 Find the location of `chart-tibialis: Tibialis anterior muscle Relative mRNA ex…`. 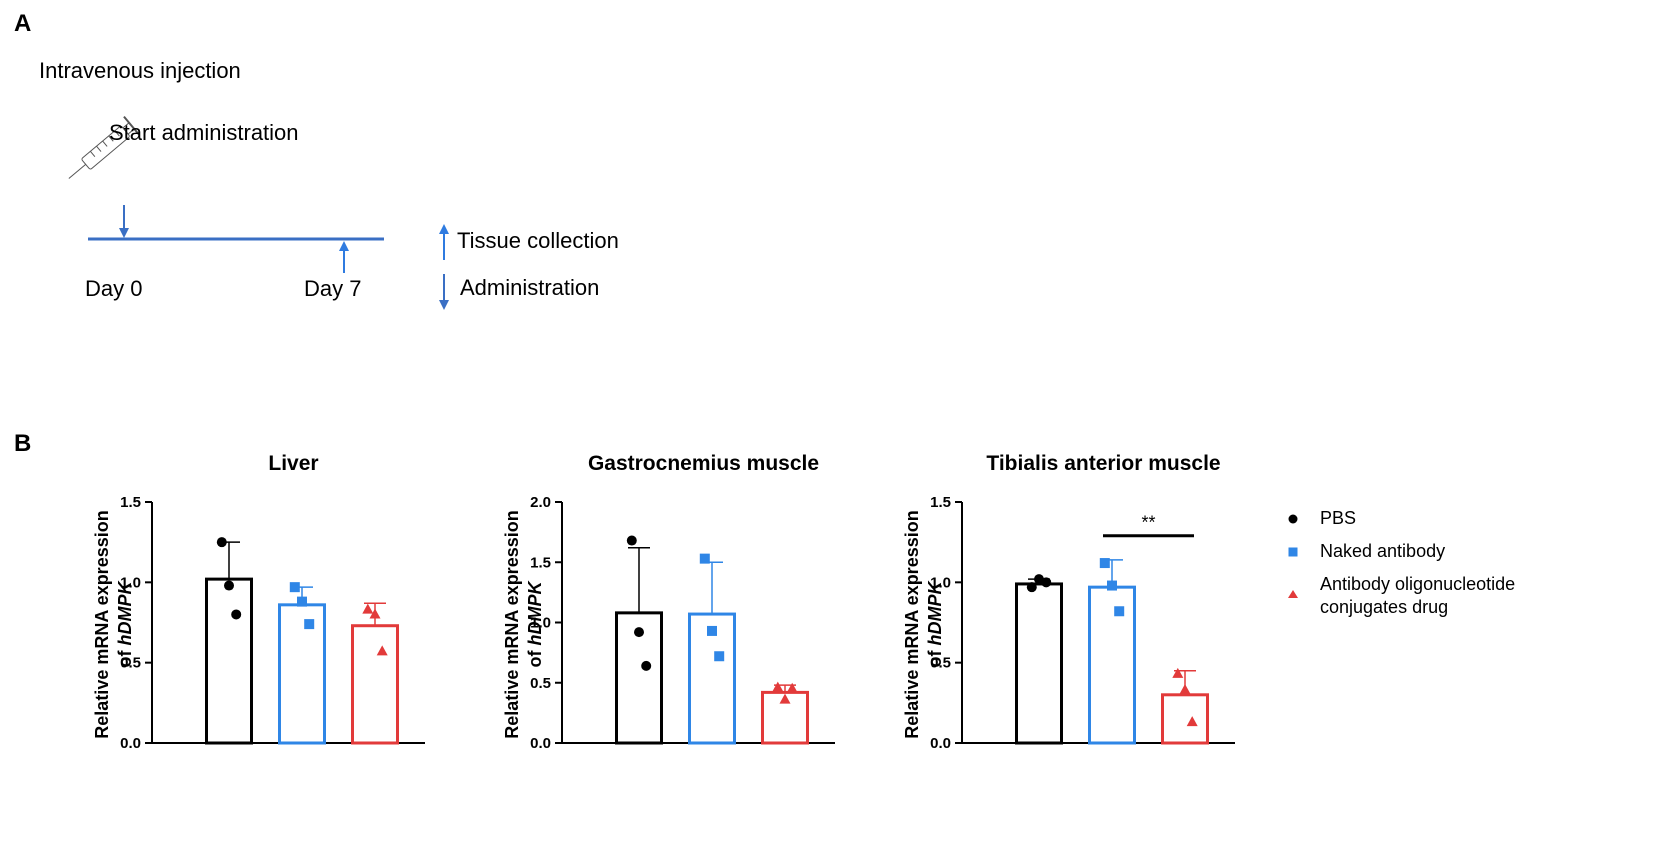

chart-tibialis: Tibialis anterior muscle Relative mRNA ex… is located at coordinates (1068, 602).